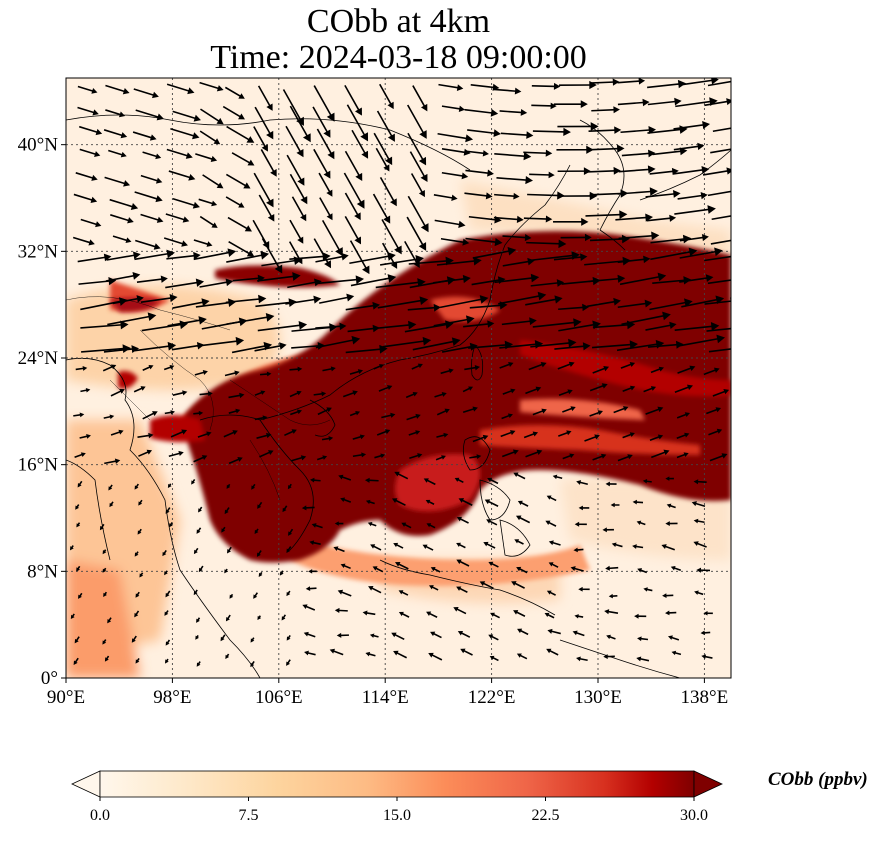 Image resolution: width=887 pixels, height=841 pixels. What do you see at coordinates (598, 697) in the screenshot?
I see `x-tick-label: 130°E` at bounding box center [598, 697].